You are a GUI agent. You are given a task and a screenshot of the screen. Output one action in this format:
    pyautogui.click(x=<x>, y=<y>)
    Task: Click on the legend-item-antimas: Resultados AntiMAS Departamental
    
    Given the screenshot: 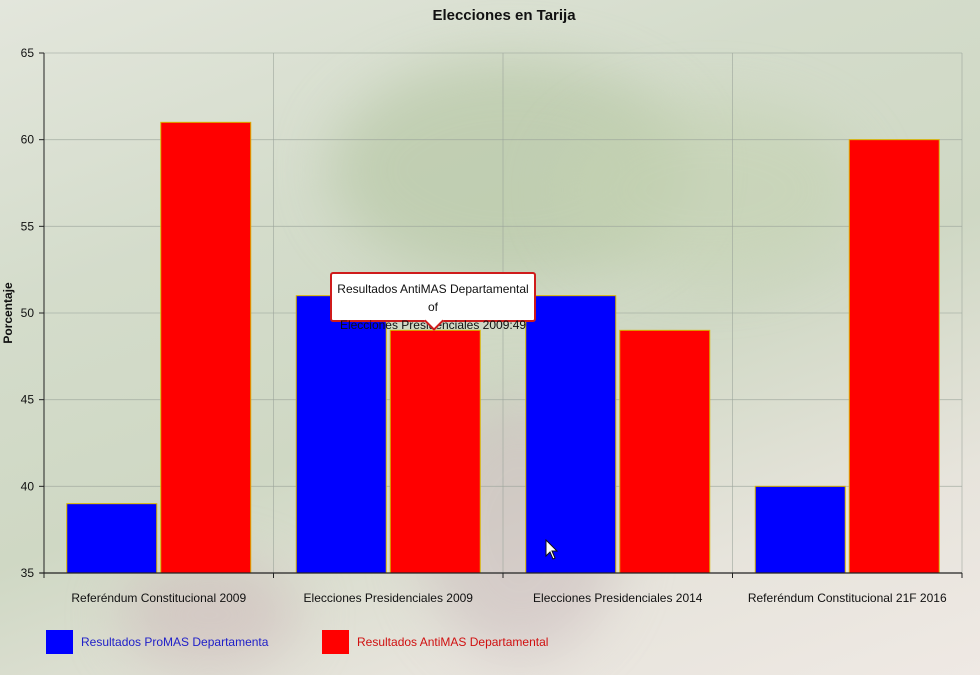 What is the action you would take?
    pyautogui.click(x=435, y=642)
    